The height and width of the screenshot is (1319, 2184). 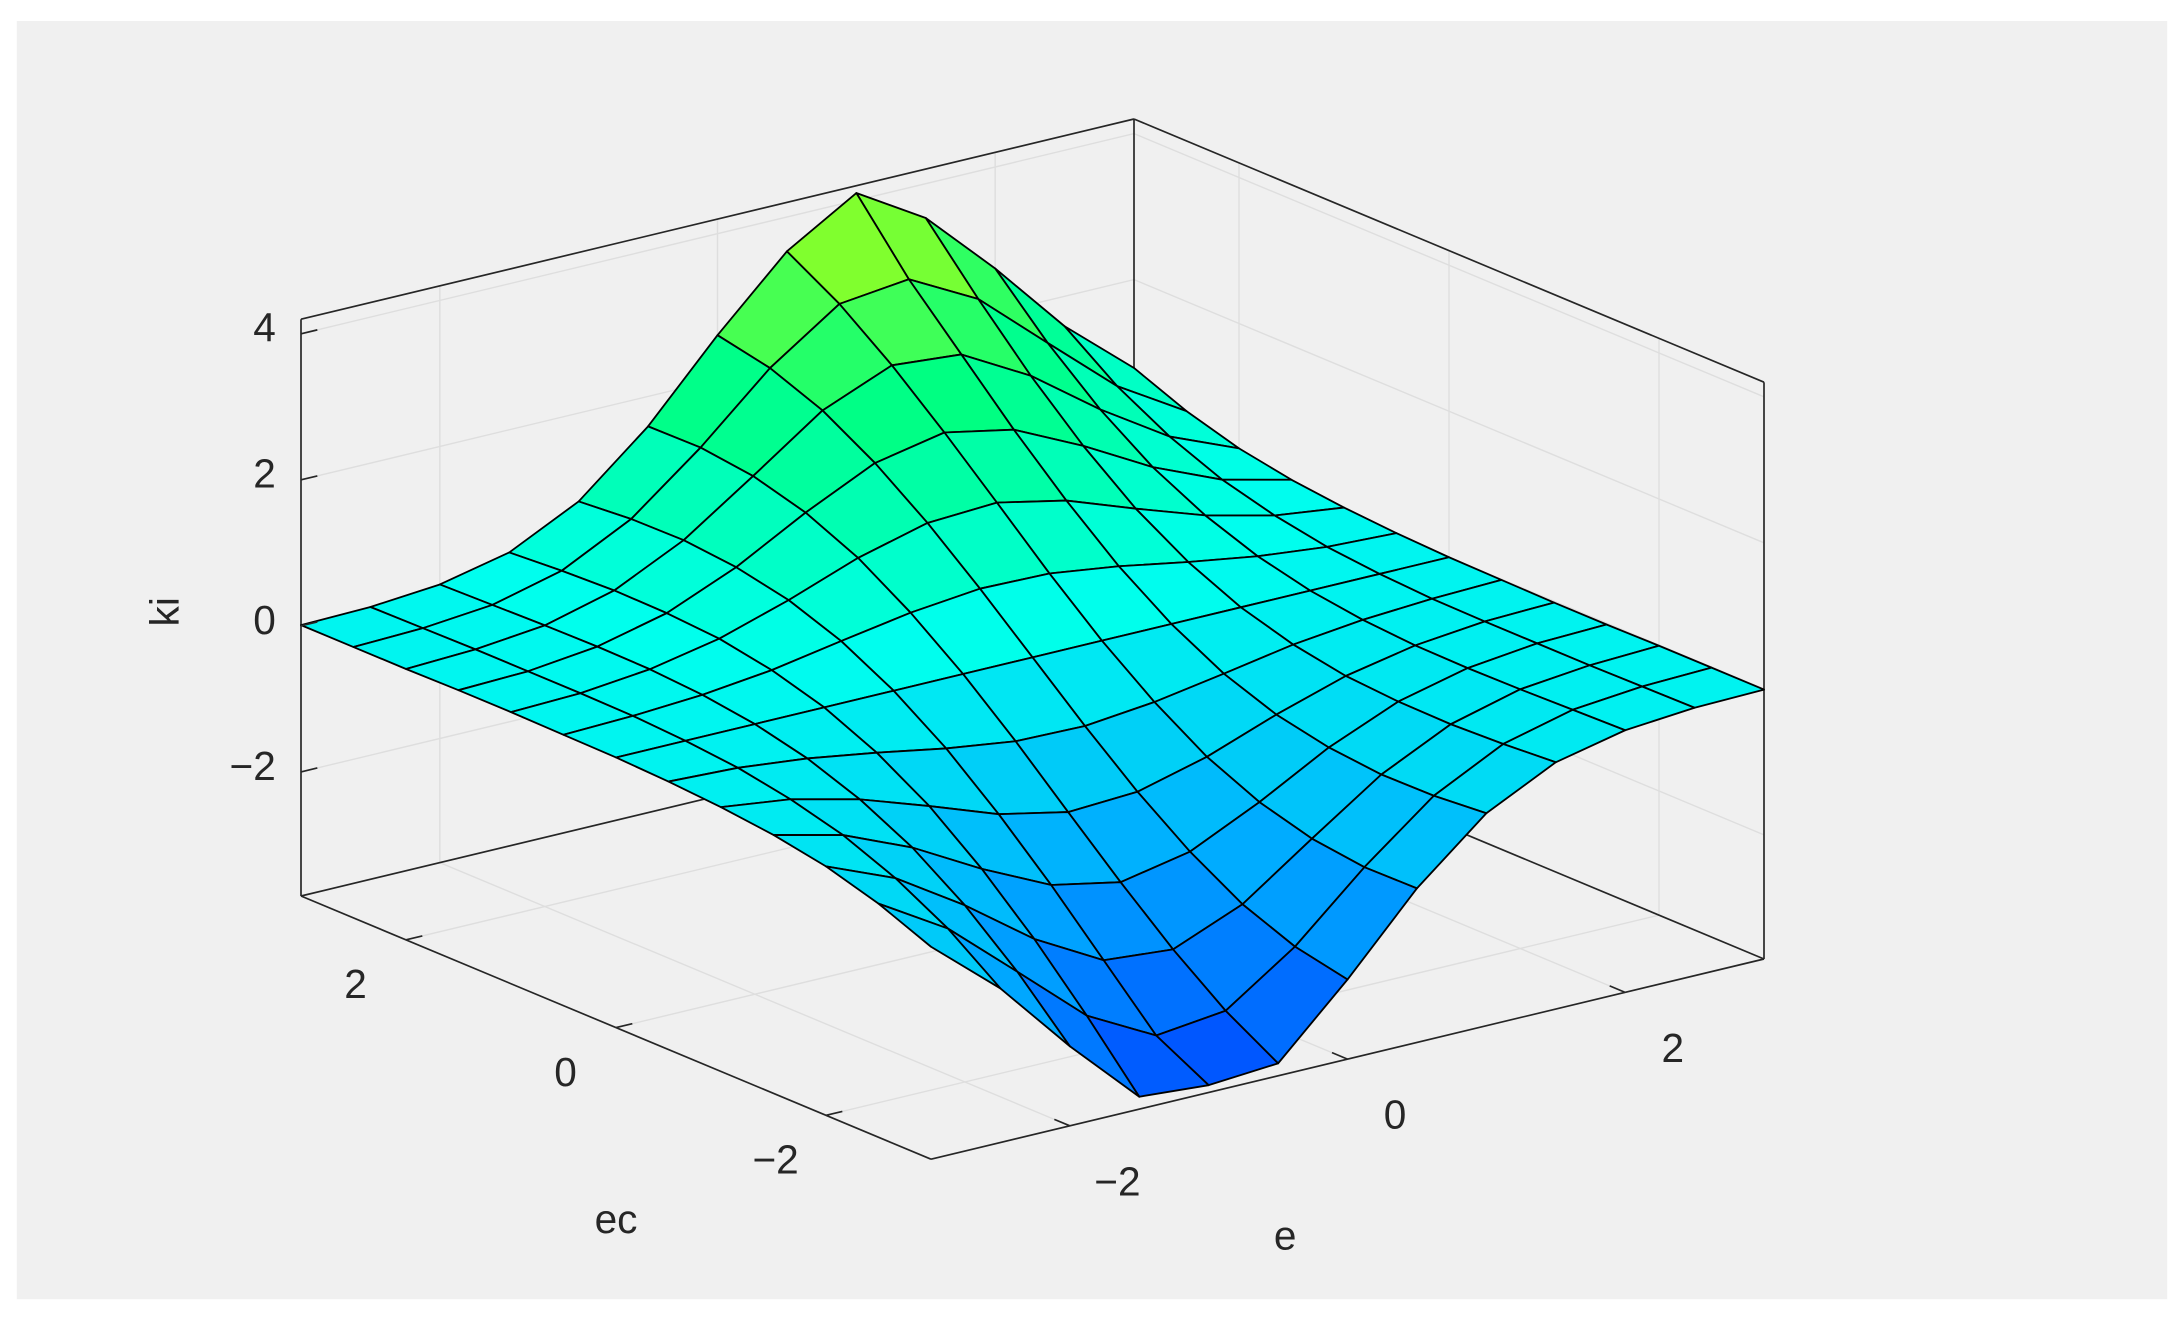 I want to click on surface-face, so click(x=939, y=946).